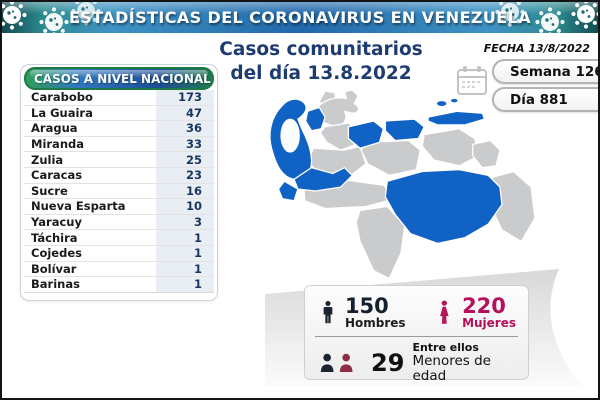  What do you see at coordinates (119, 253) in the screenshot?
I see `table-row: Cojedes 1` at bounding box center [119, 253].